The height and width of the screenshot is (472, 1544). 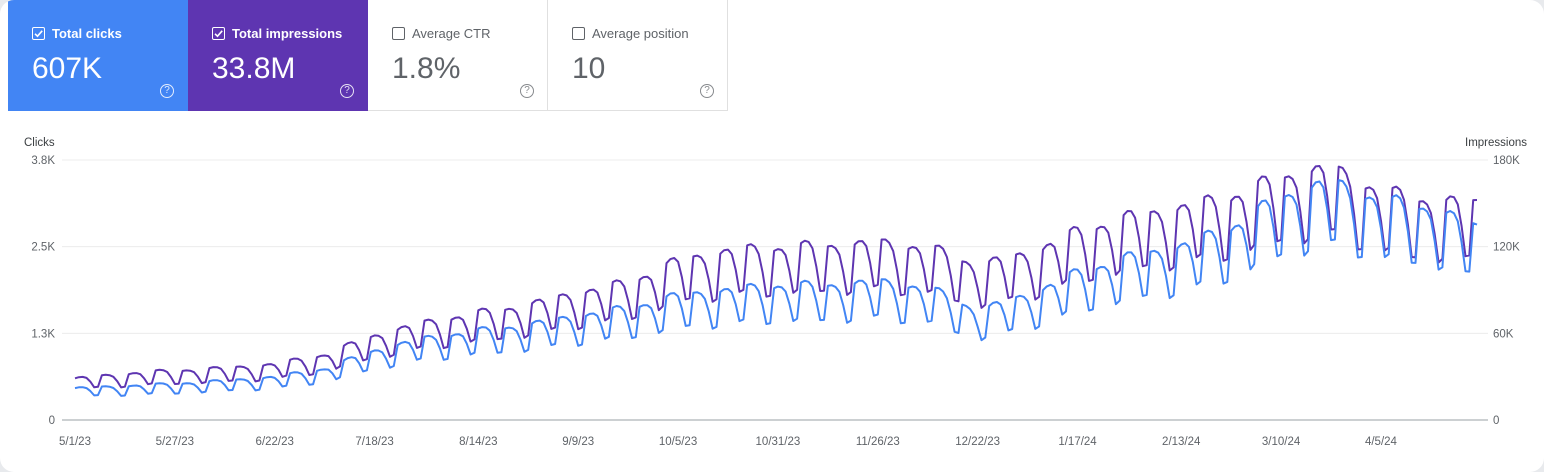 What do you see at coordinates (1506, 248) in the screenshot?
I see `right-tick-label: 120K` at bounding box center [1506, 248].